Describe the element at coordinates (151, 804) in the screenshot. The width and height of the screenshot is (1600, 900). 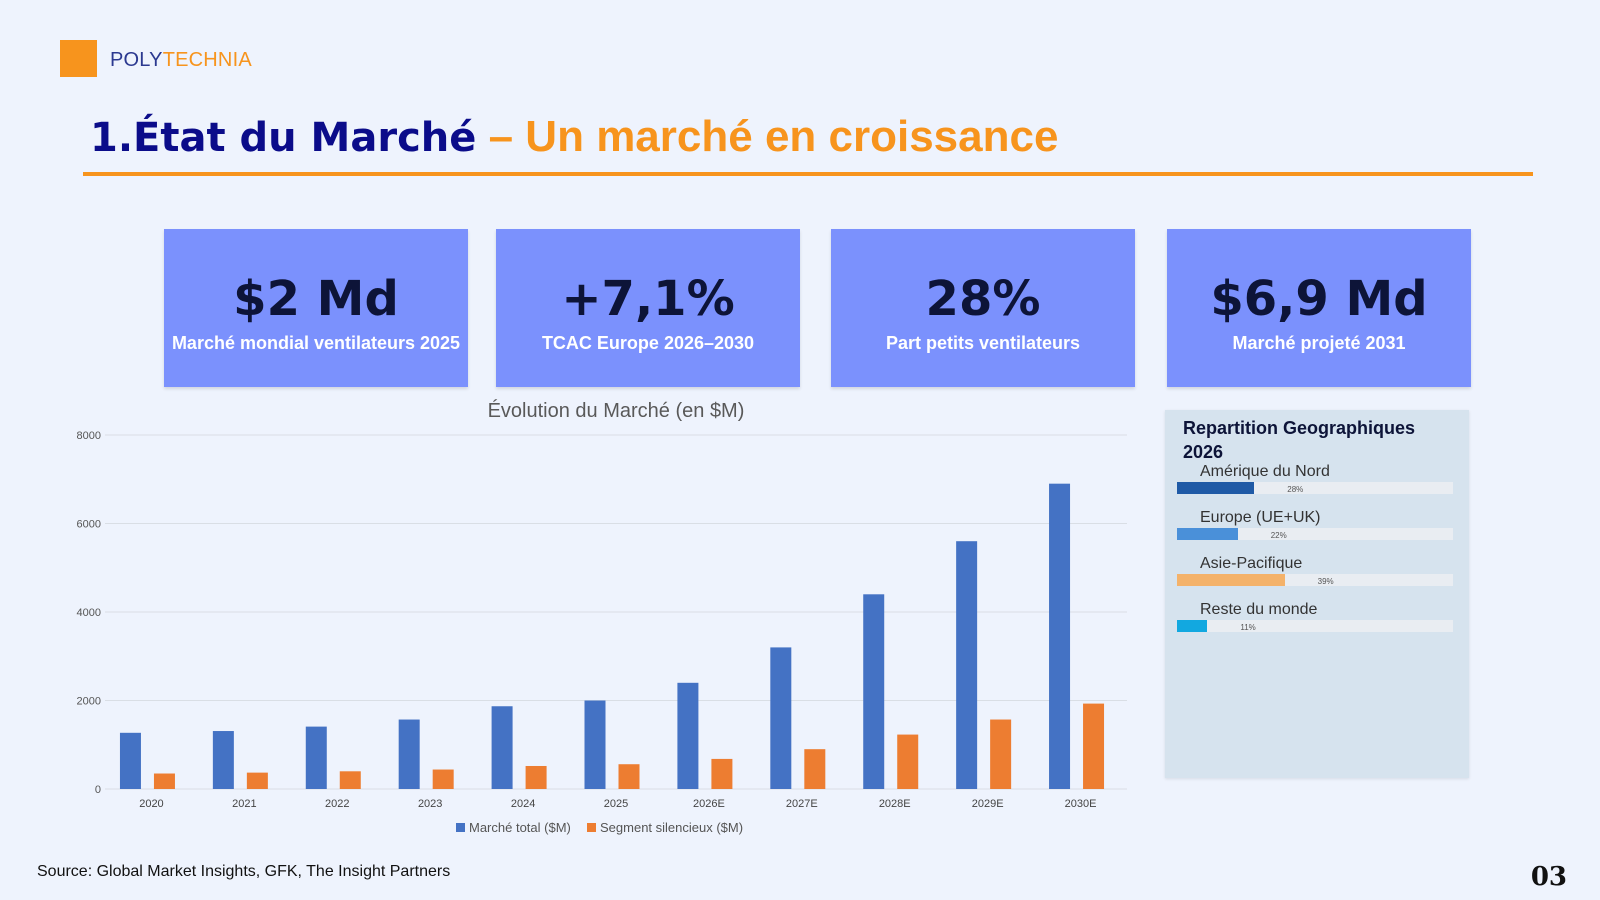
I see `x-tick-label: 2020` at that location.